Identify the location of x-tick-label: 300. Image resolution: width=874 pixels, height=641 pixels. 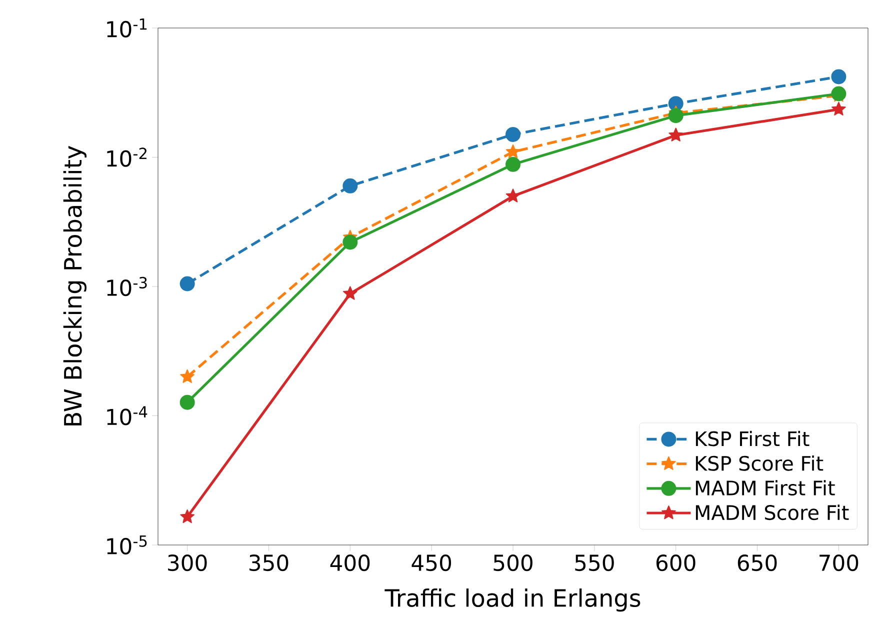
(187, 563).